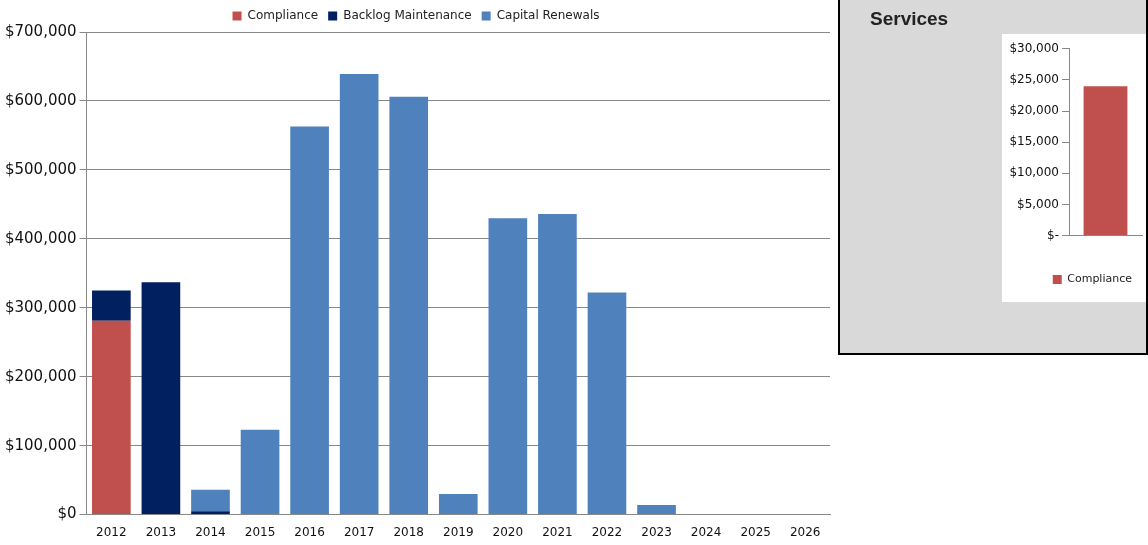 This screenshot has height=545, width=1148. Describe the element at coordinates (508, 531) in the screenshot. I see `x-tick-label: 2020` at that location.